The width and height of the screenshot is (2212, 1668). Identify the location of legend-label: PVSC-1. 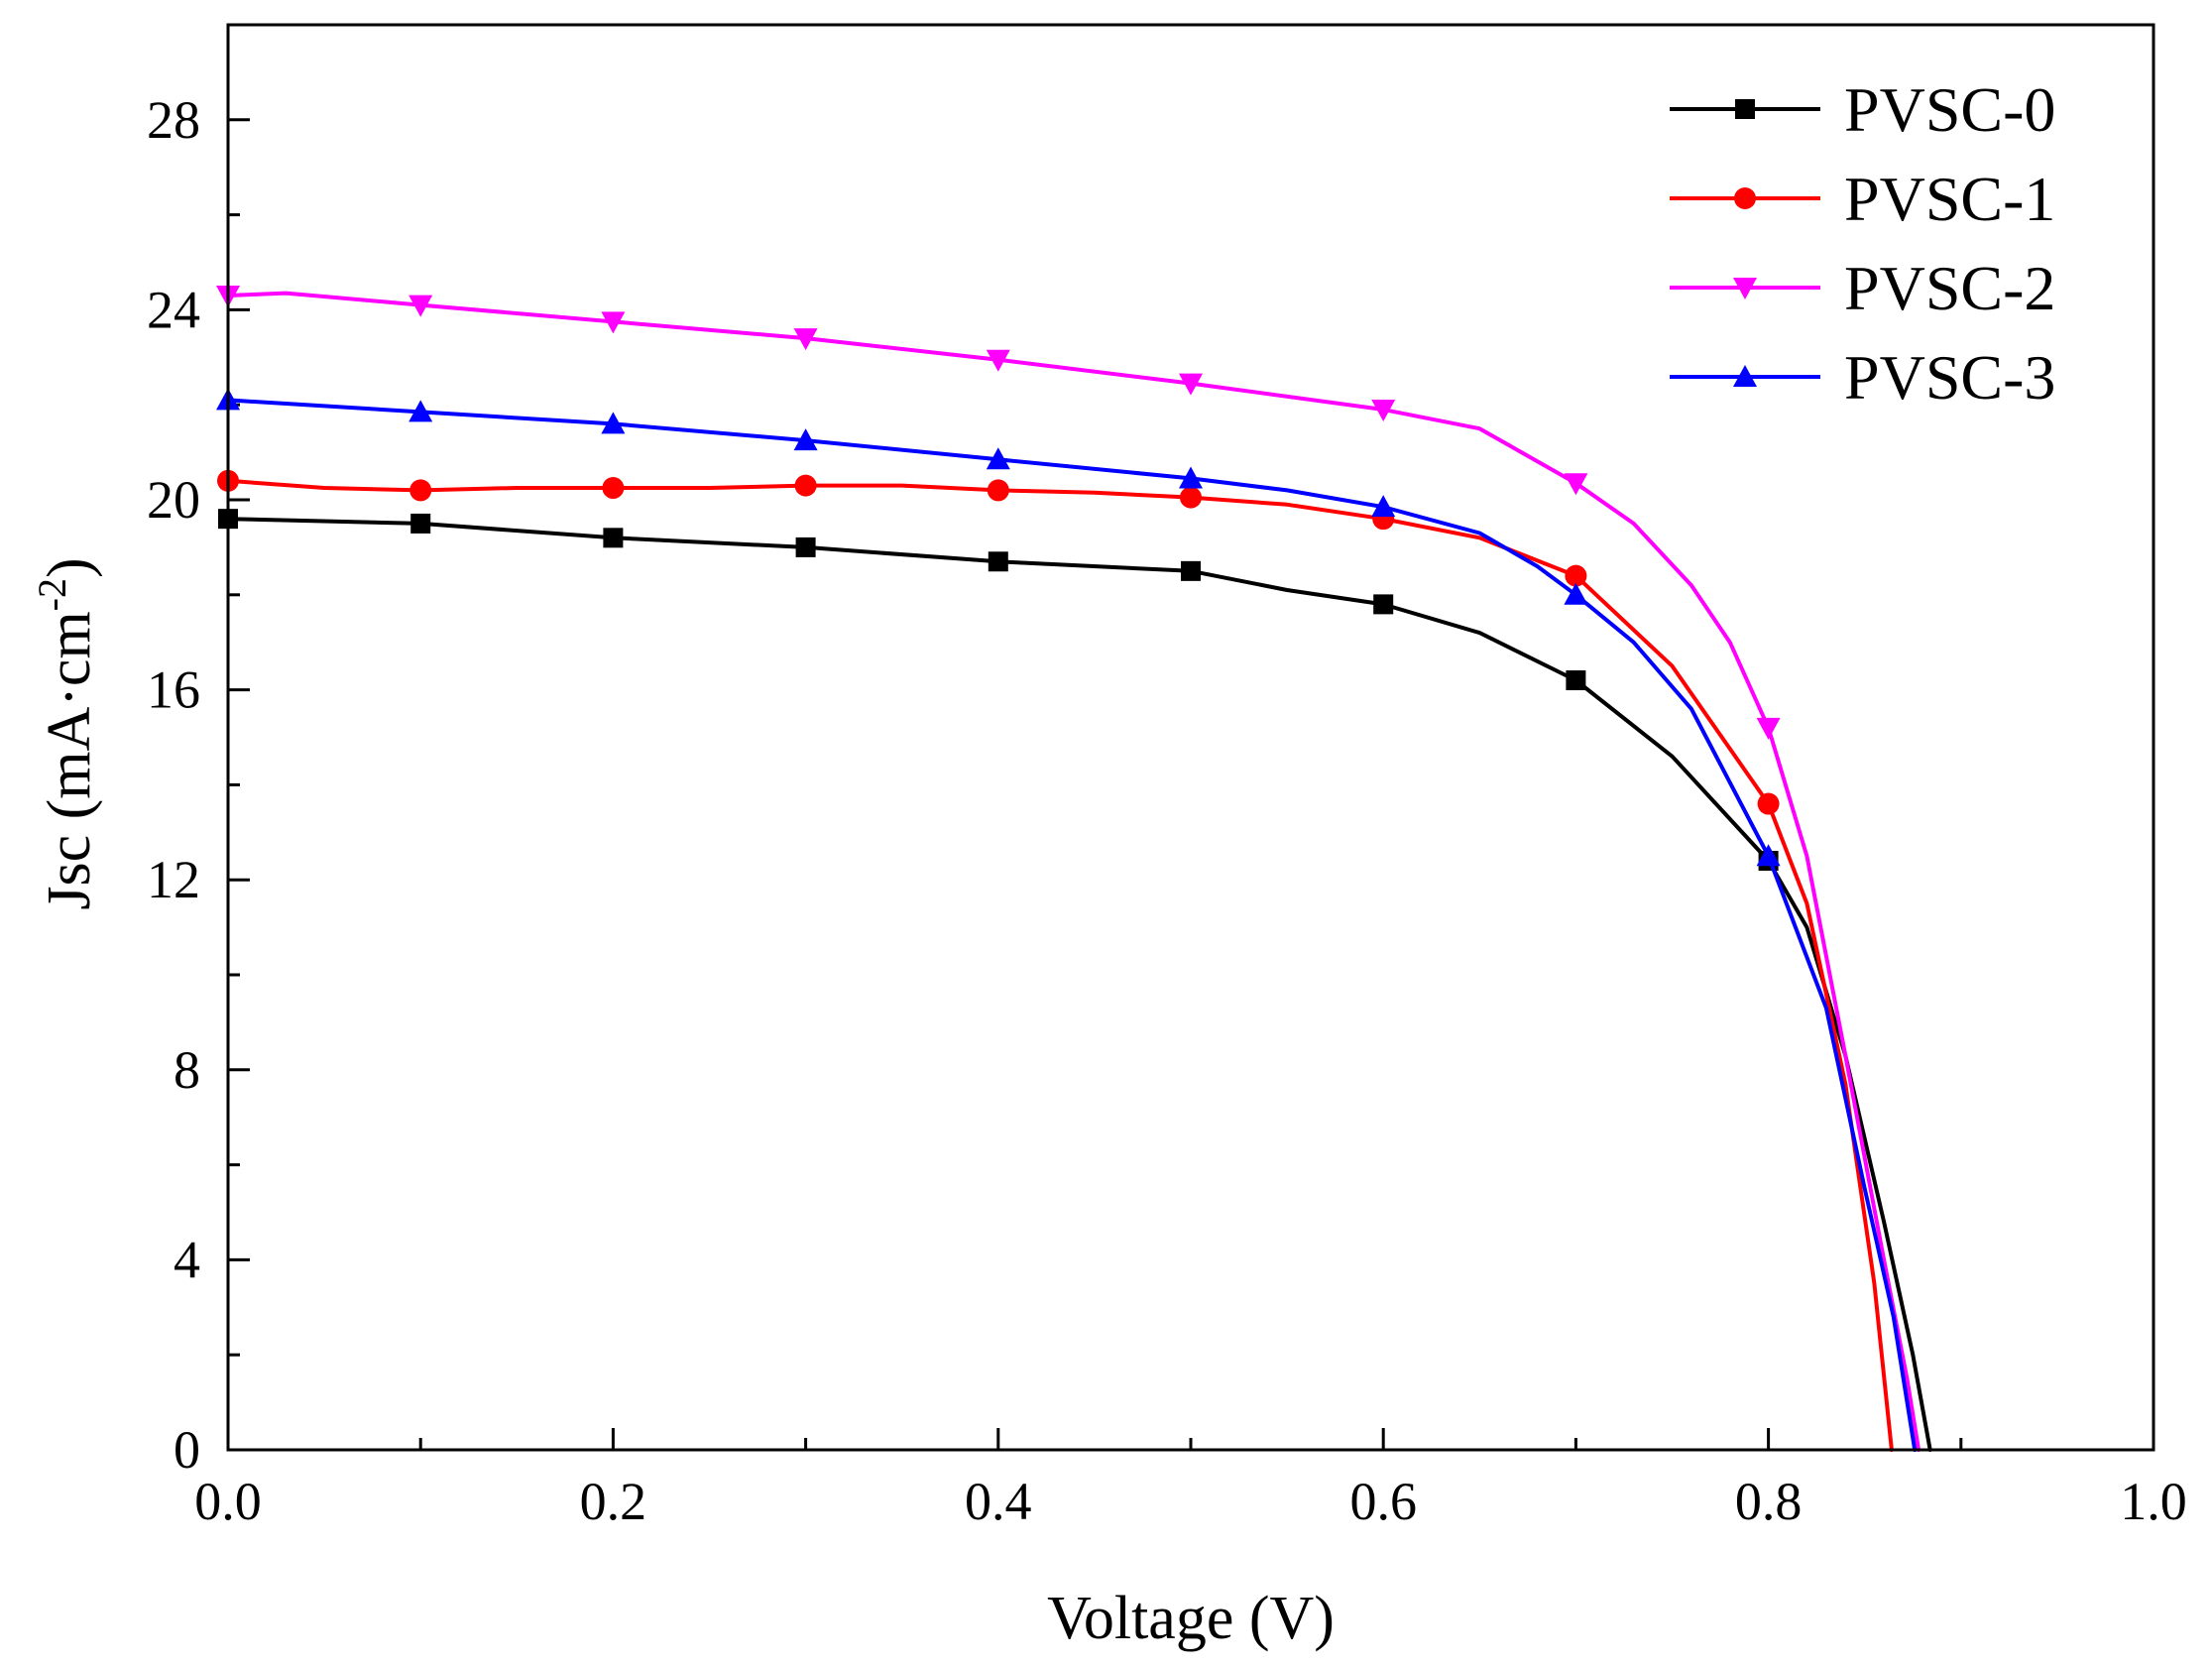
(1949, 199).